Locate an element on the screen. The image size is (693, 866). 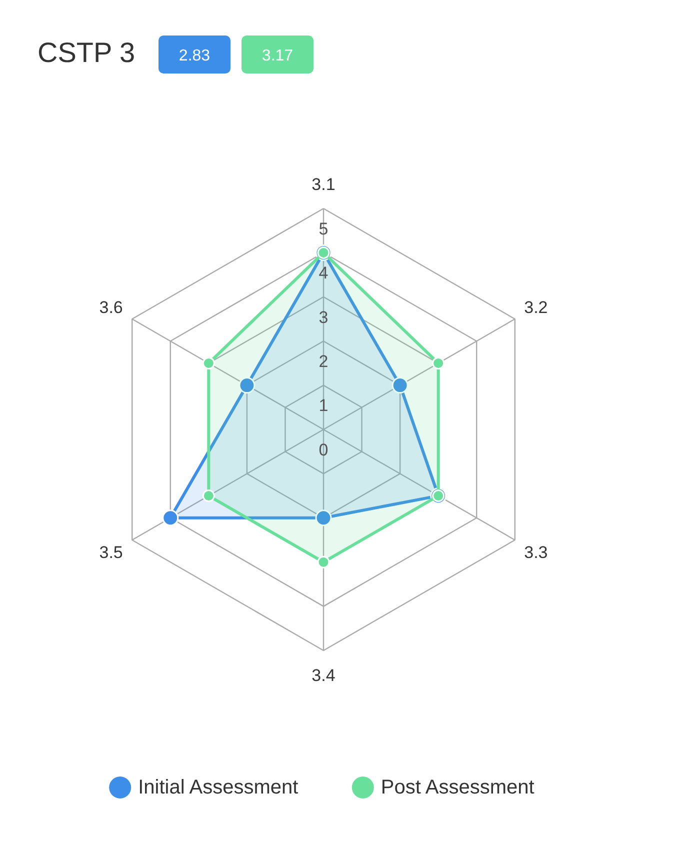
spoke-label: 3.2 is located at coordinates (536, 307).